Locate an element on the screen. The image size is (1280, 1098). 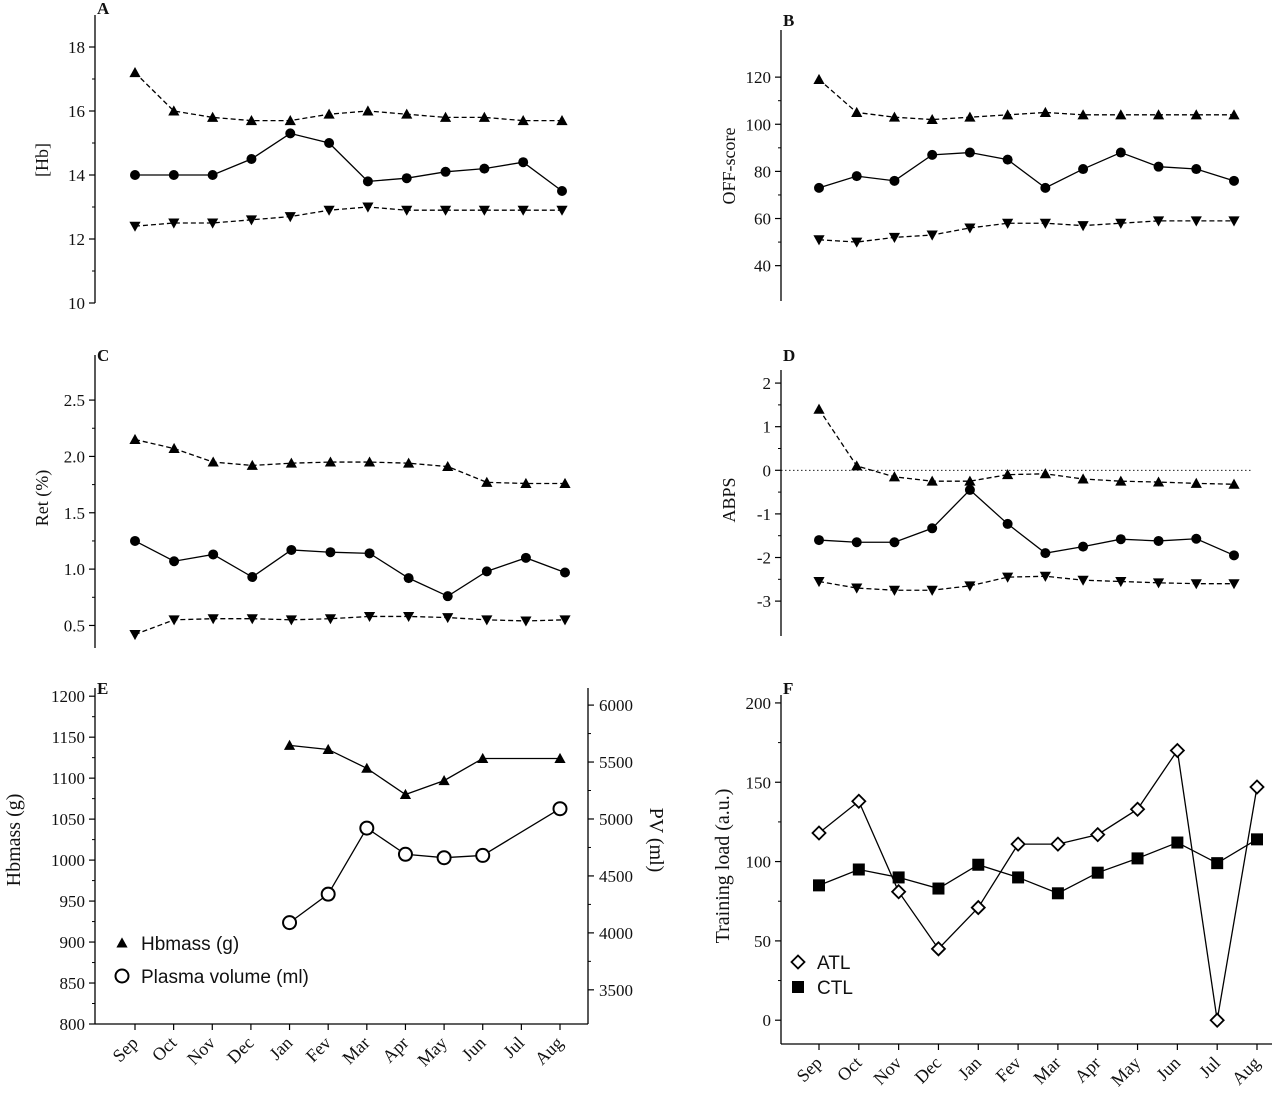
x-tick-label: Sep is located at coordinates (809, 1069).